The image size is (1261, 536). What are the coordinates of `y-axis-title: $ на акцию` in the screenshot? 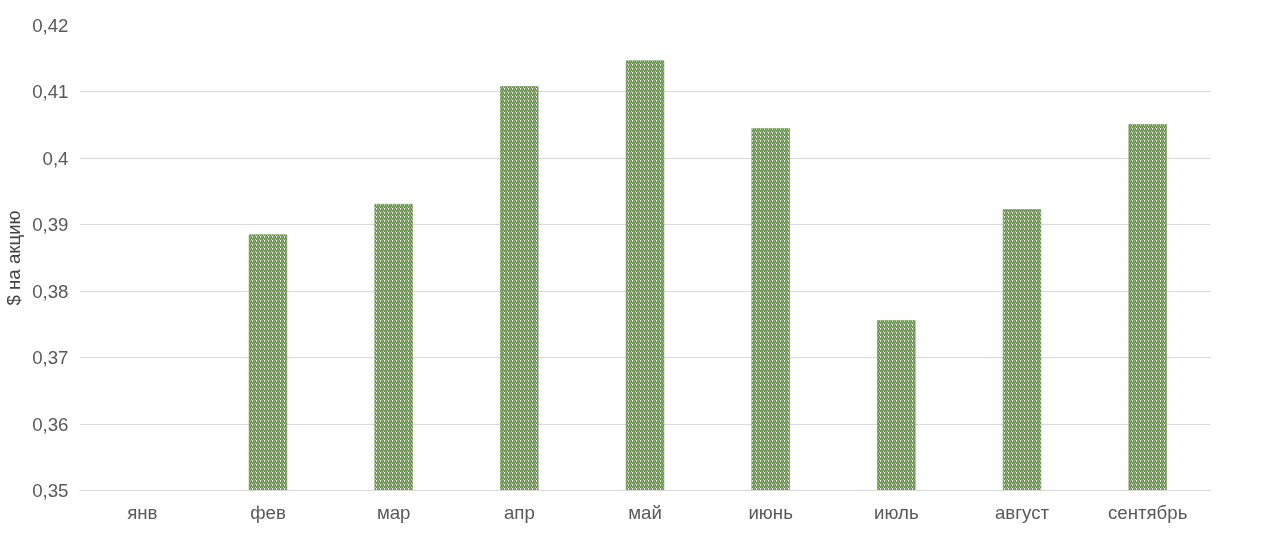 It's located at (14, 258).